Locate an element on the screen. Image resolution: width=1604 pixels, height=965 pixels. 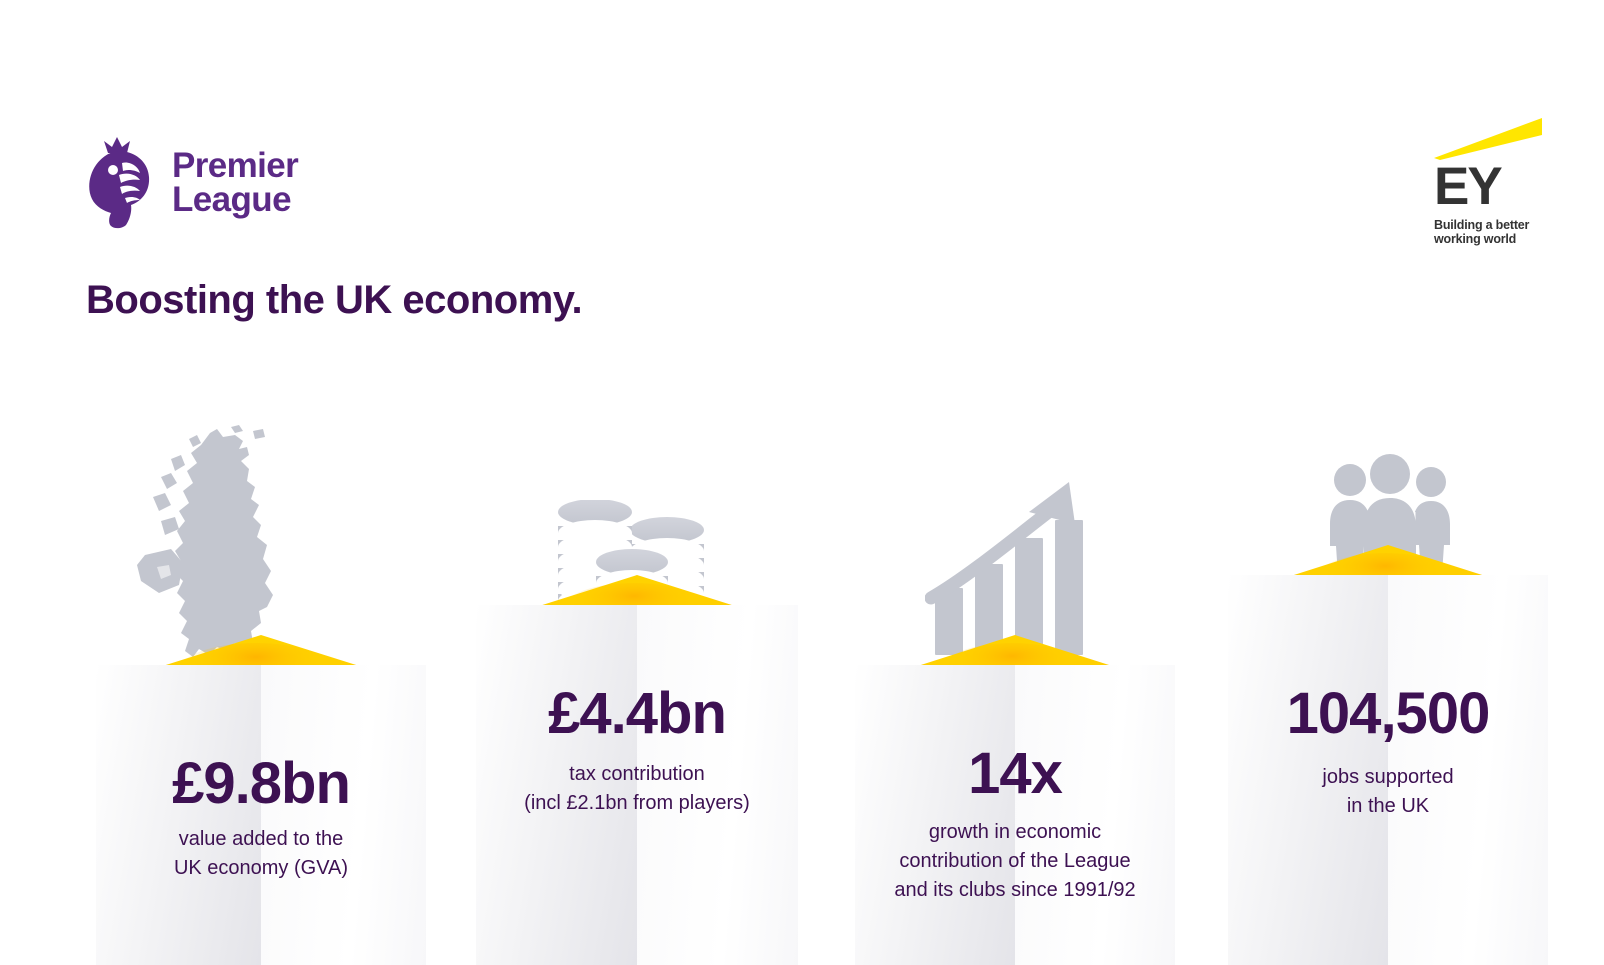
ey-logo: EY Building a better working world is located at coordinates (1490, 183).